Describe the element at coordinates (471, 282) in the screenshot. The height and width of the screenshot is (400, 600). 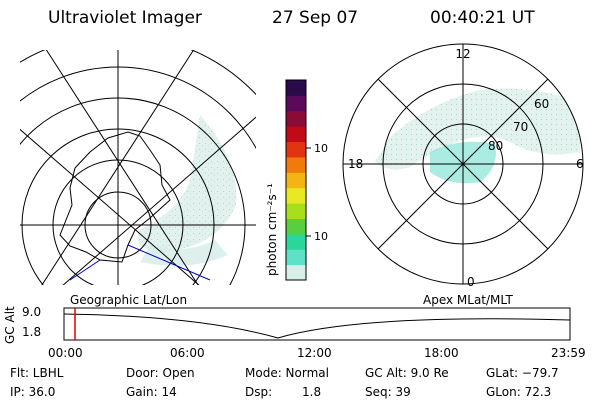
I see `mlt-label-0: 0` at that location.